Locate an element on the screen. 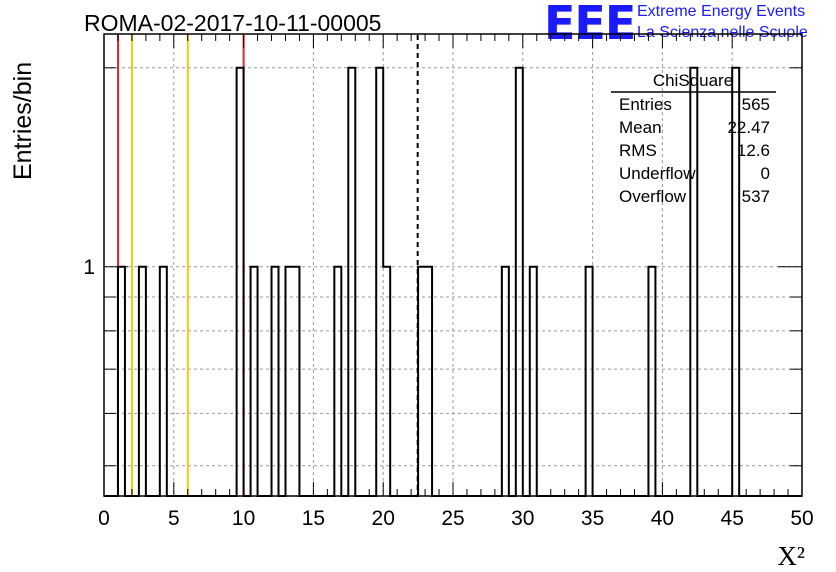  y-tick-labels: 1 is located at coordinates (89, 267).